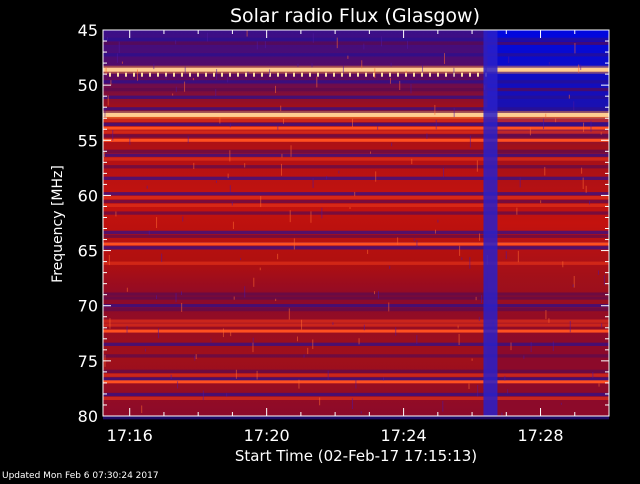 This screenshot has height=484, width=640. Describe the element at coordinates (356, 456) in the screenshot. I see `x-axis-label: Start Time (02-Feb-17 17:15:13)` at that location.